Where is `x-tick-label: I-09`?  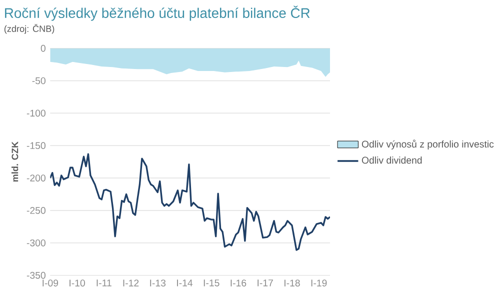
x-tick-label: I-09 is located at coordinates (50, 283).